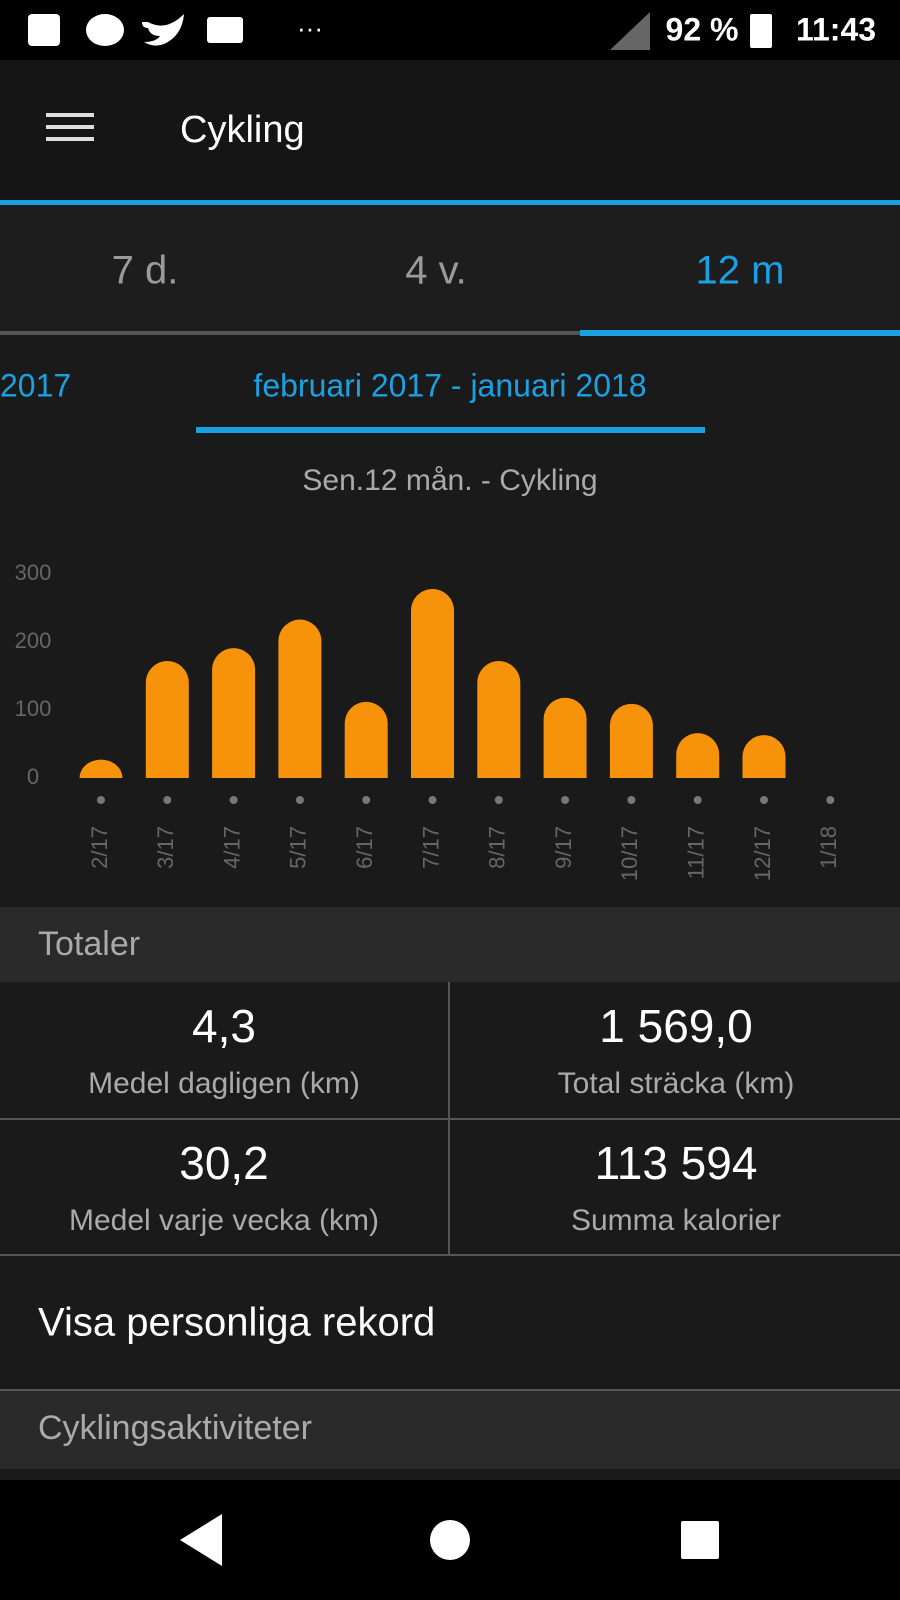  Describe the element at coordinates (145, 271) in the screenshot. I see `tab: 7 d.` at that location.